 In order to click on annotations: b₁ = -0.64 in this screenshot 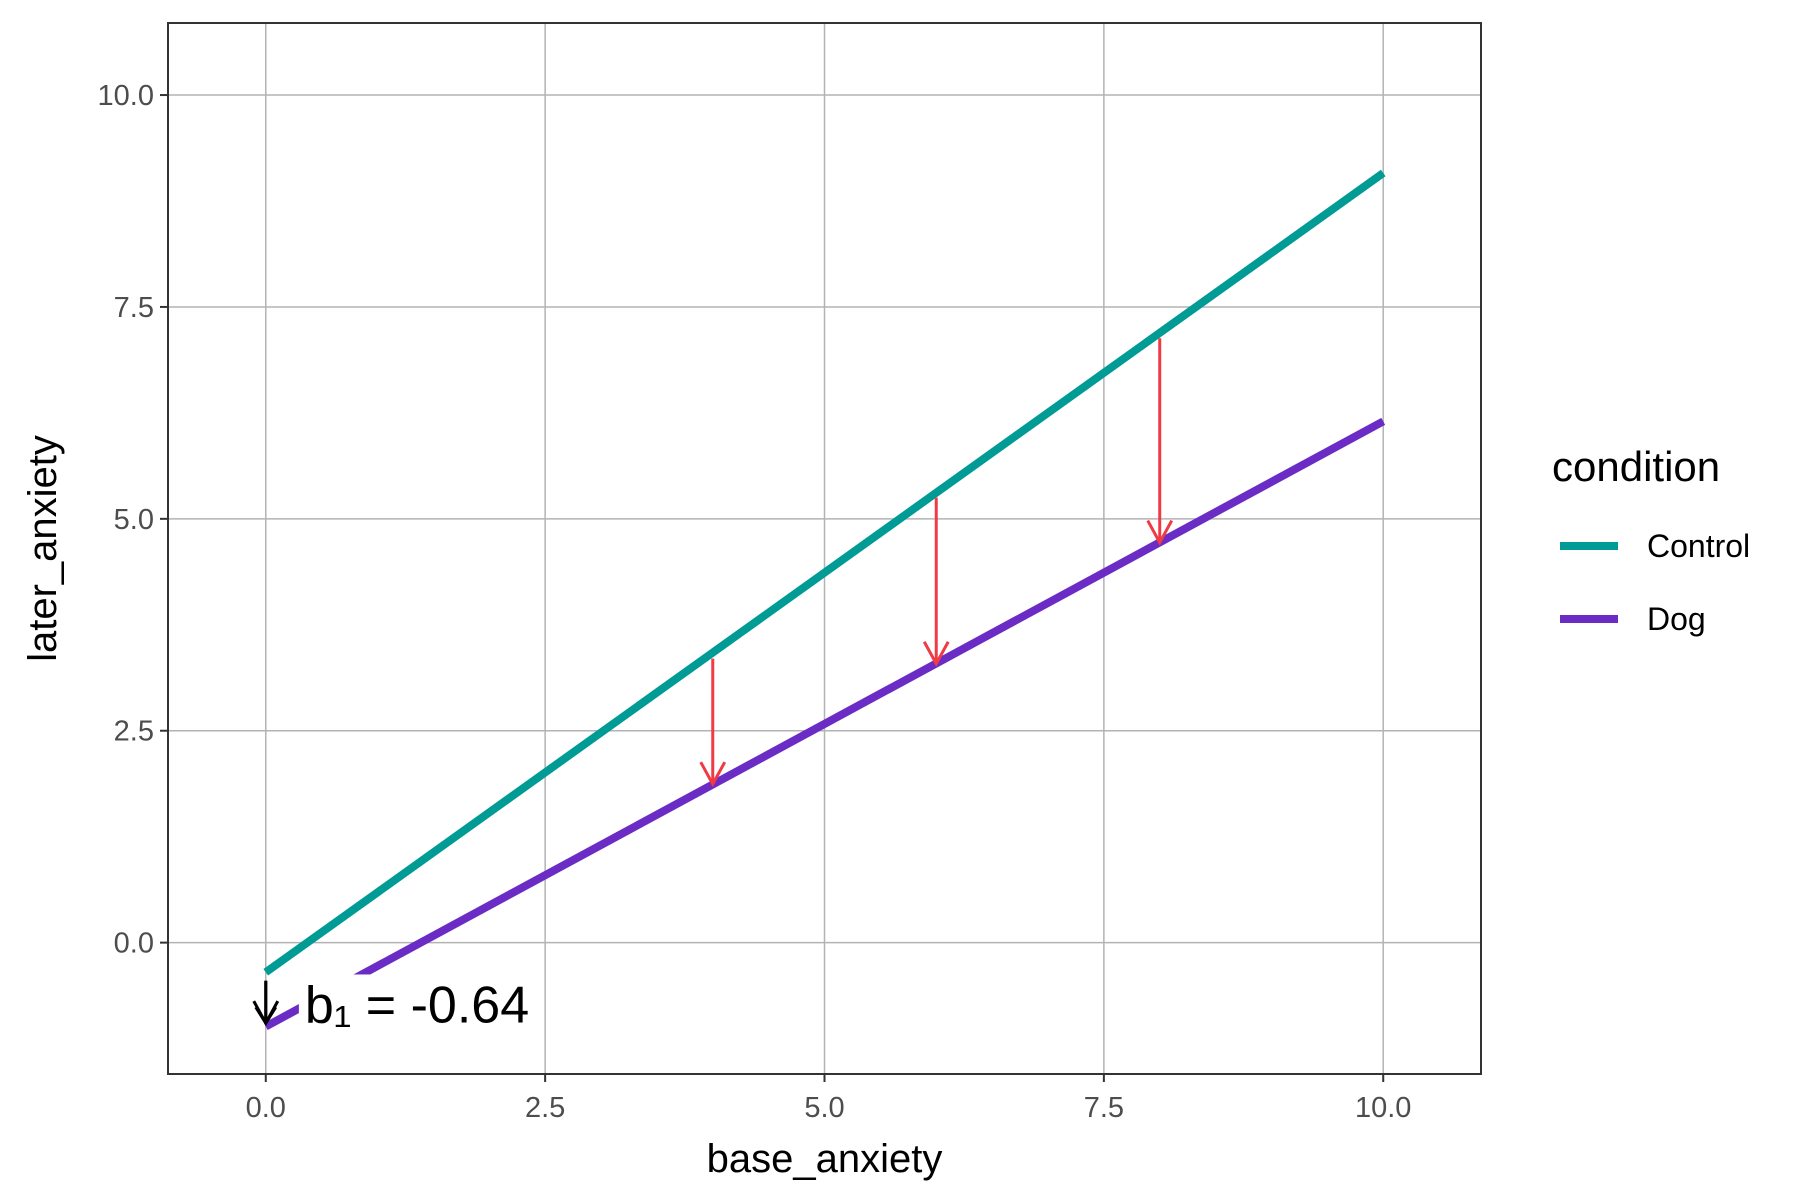, I will do `click(395, 1005)`.